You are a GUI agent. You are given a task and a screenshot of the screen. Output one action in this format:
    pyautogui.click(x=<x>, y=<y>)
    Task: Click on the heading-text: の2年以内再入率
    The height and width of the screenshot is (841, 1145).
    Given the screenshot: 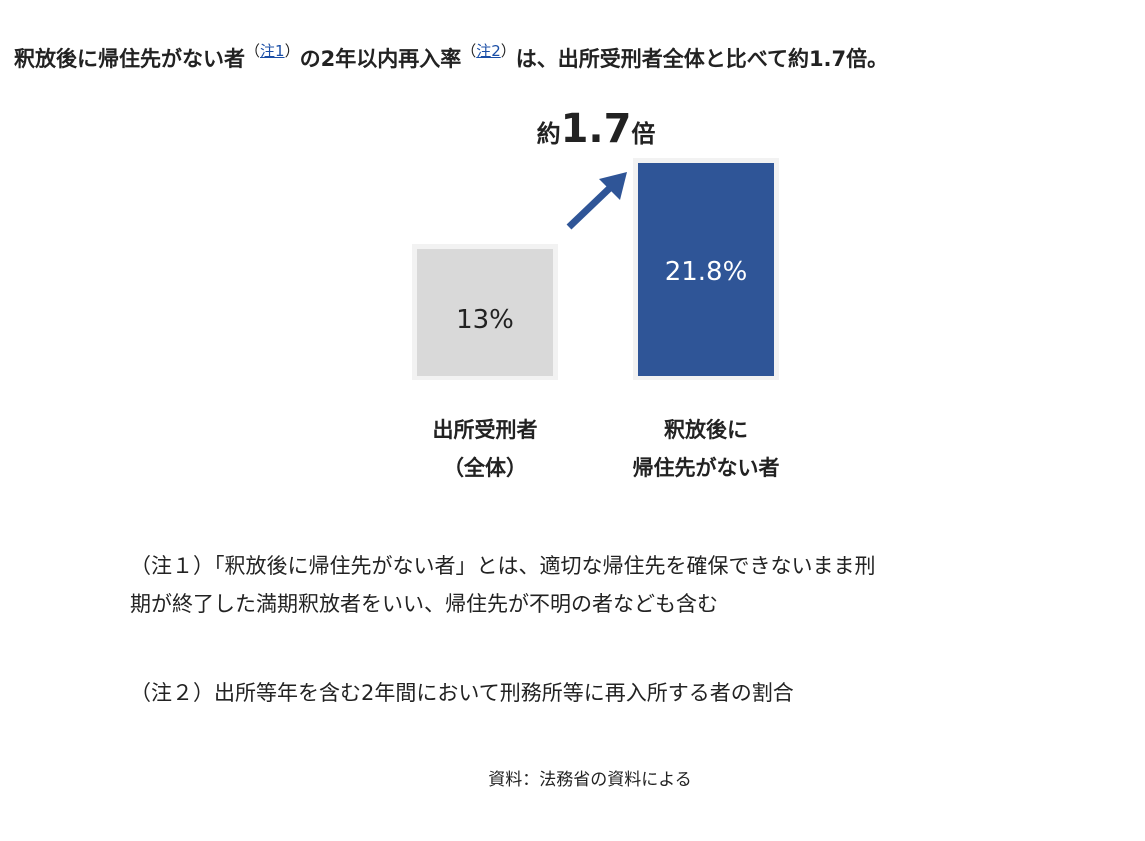 What is the action you would take?
    pyautogui.click(x=380, y=59)
    